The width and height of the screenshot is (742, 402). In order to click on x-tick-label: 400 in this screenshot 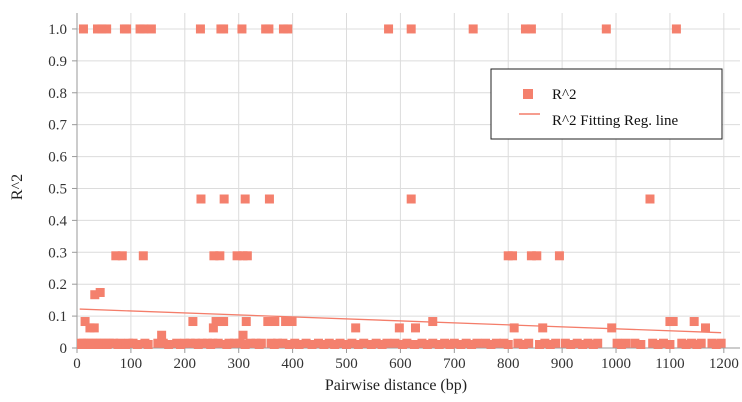, I will do `click(292, 364)`.